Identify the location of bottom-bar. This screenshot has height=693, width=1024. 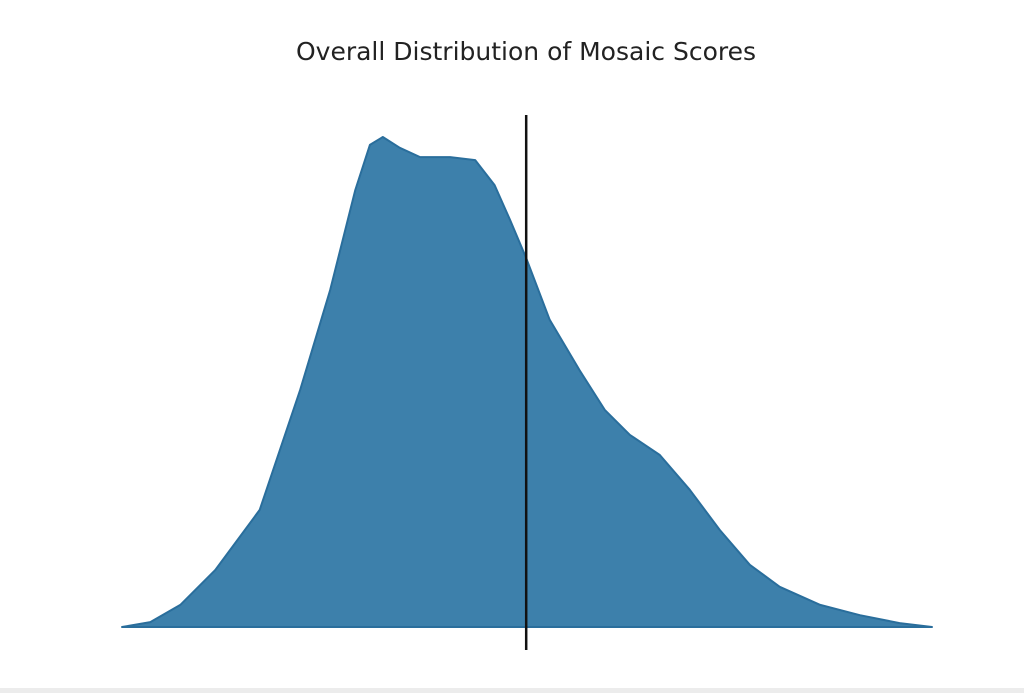
(512, 690).